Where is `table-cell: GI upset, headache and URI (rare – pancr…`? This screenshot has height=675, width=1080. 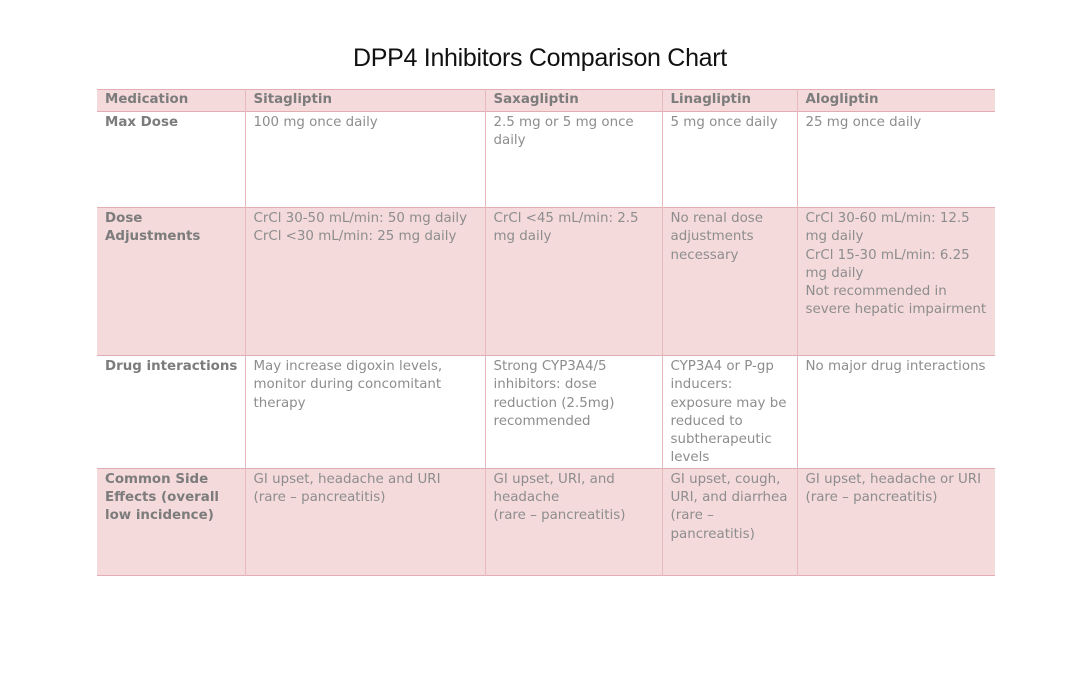 table-cell: GI upset, headache and URI (rare – pancr… is located at coordinates (365, 522).